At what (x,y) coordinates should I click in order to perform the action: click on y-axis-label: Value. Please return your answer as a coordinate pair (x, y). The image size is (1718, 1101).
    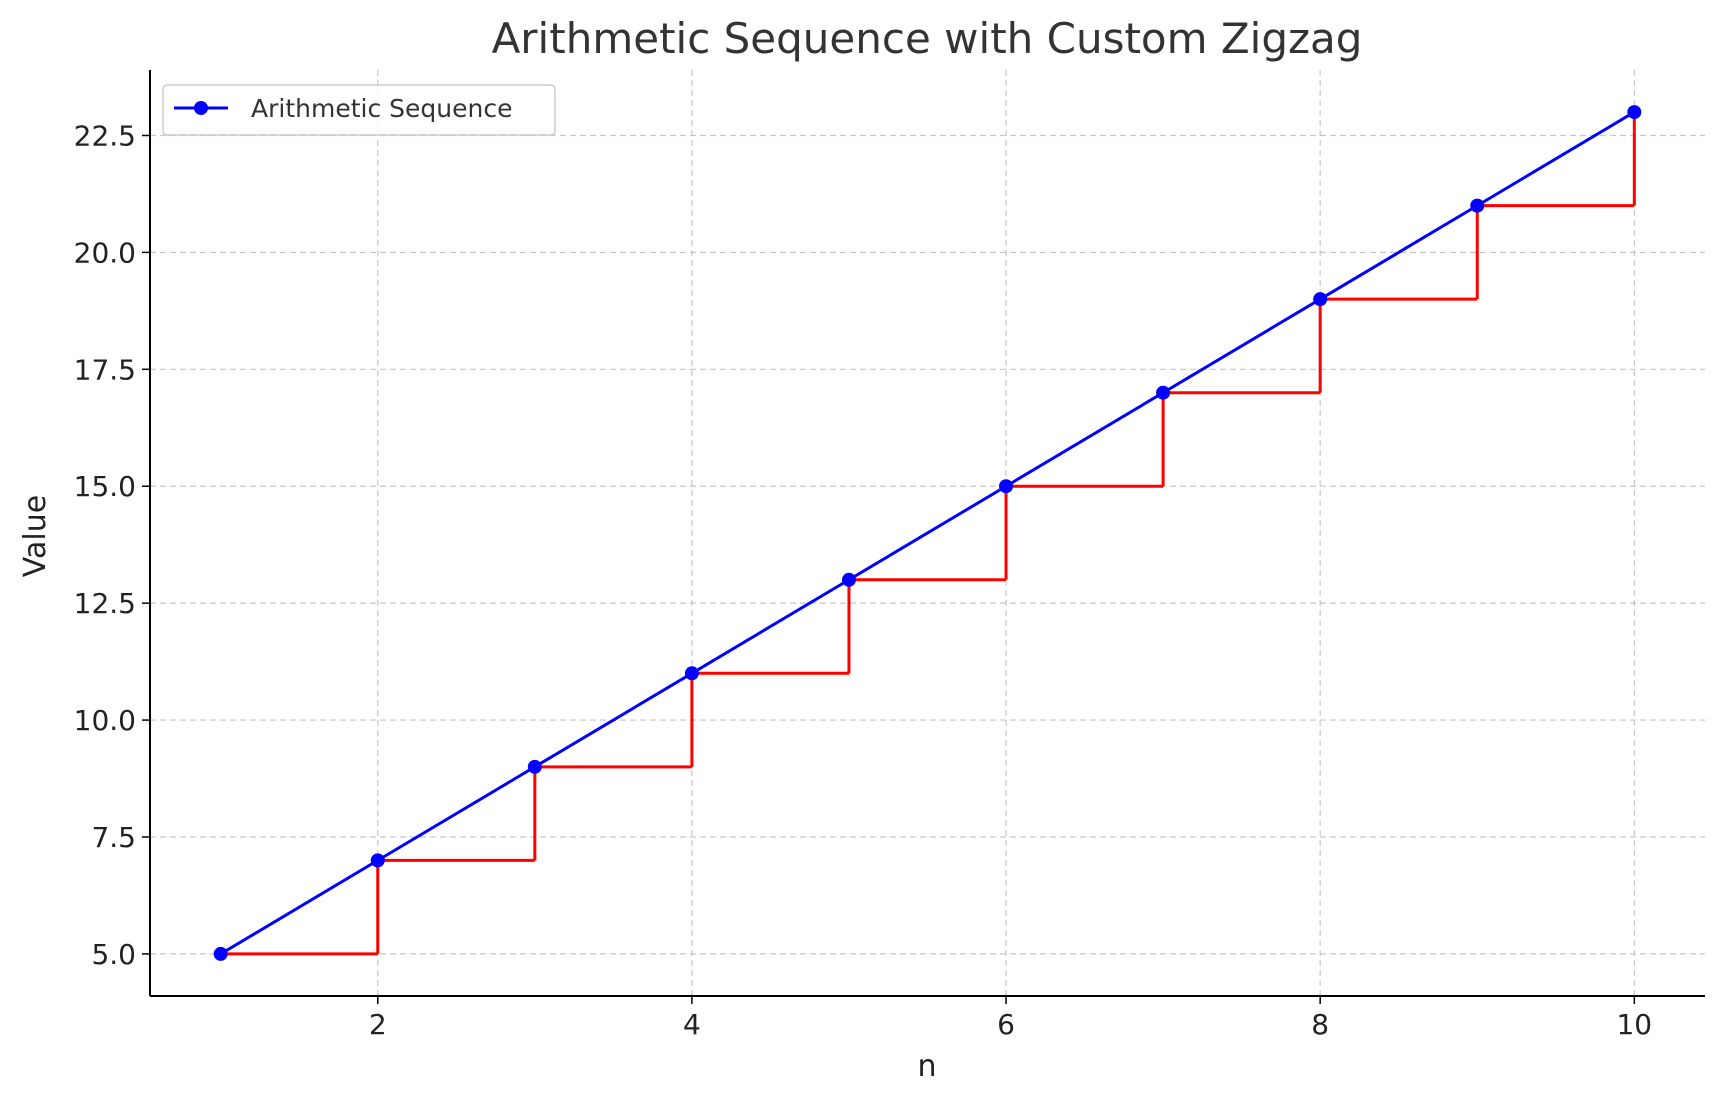
    Looking at the image, I should click on (35, 536).